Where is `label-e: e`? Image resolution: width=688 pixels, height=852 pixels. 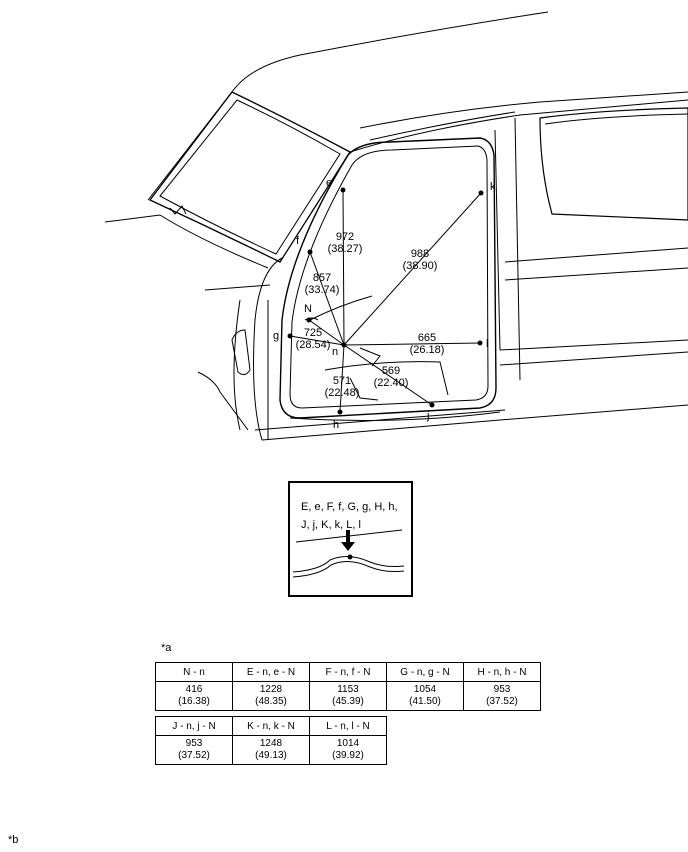
label-e: e is located at coordinates (329, 183).